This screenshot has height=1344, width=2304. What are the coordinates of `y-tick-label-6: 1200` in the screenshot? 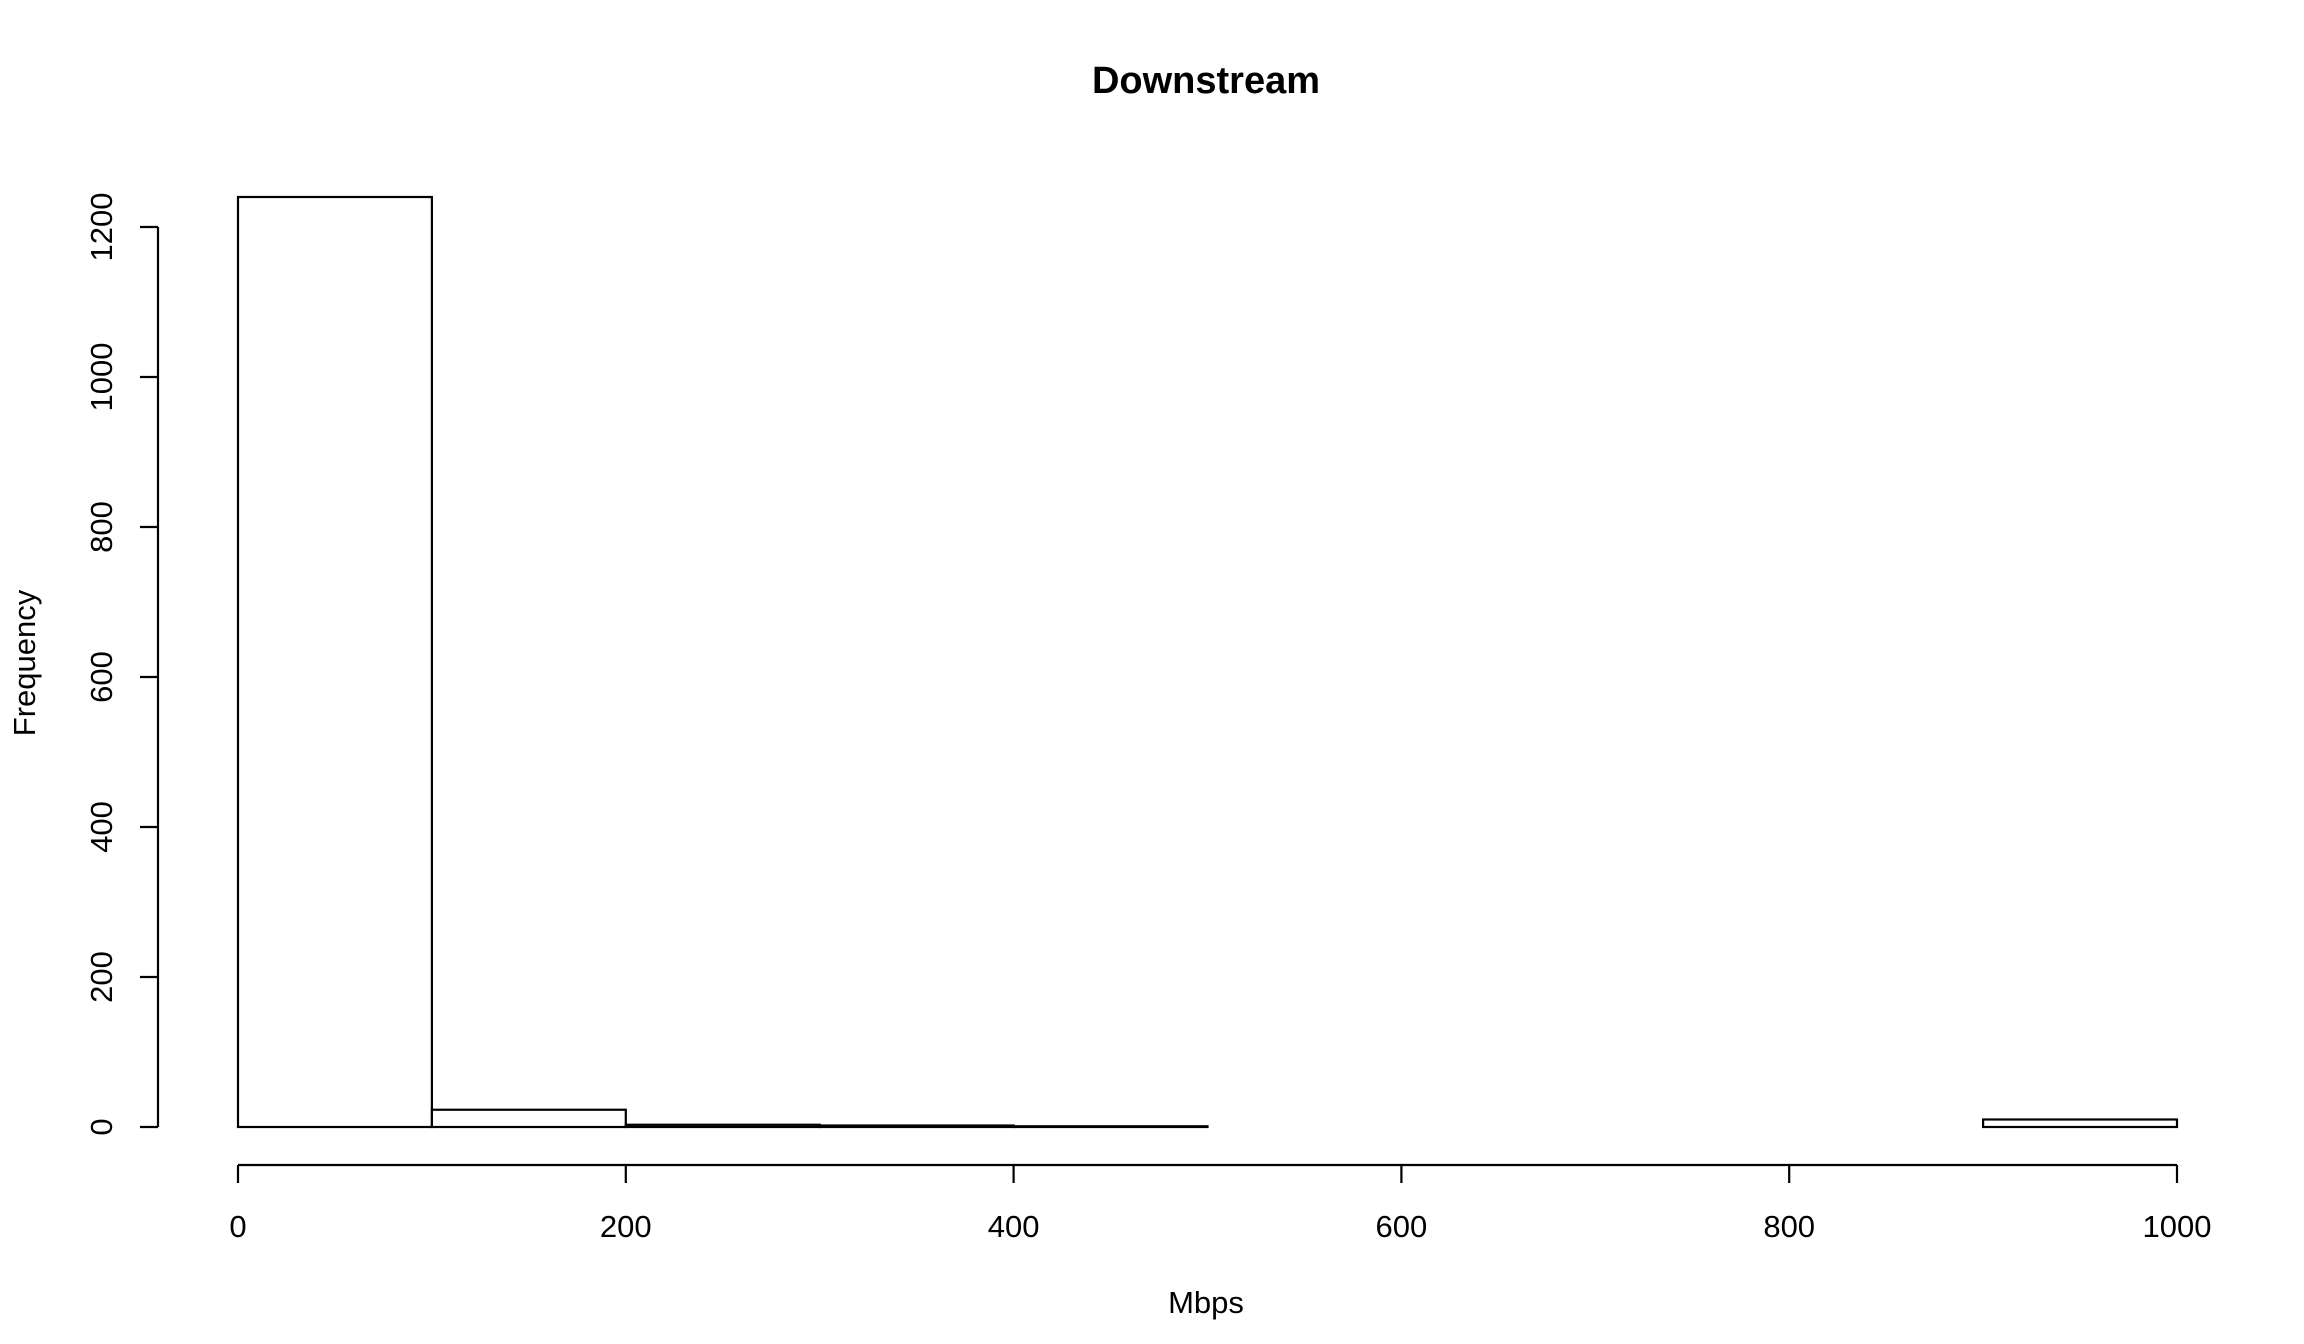 It's located at (101, 227).